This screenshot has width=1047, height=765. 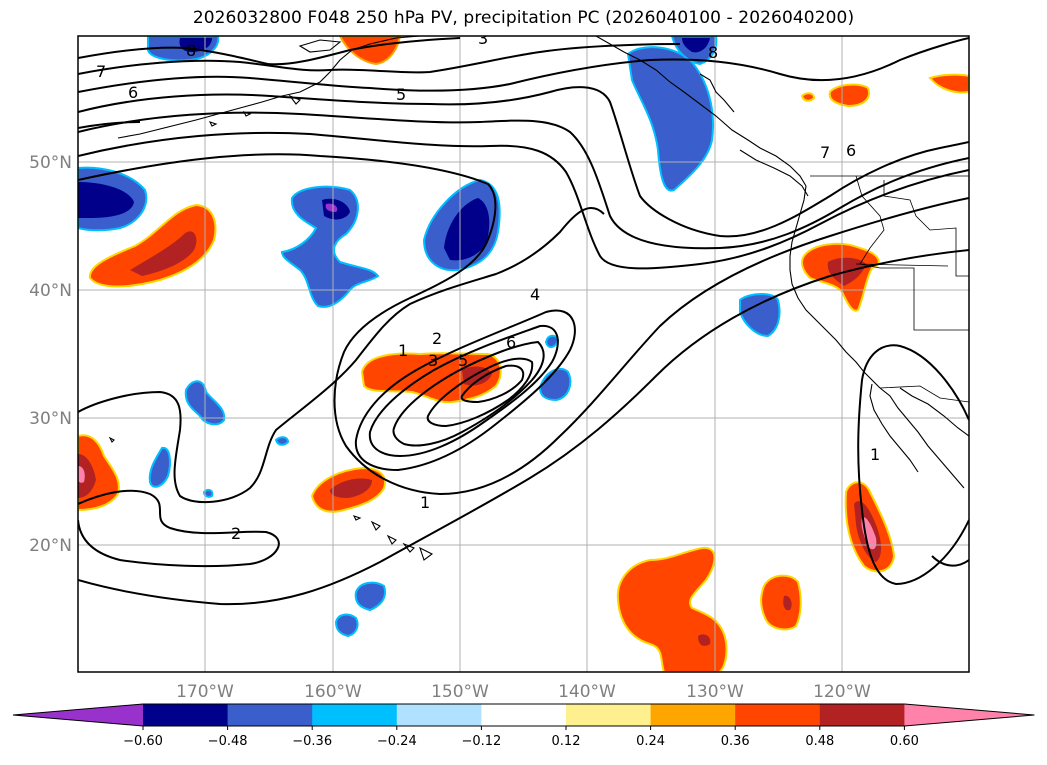 What do you see at coordinates (333, 692) in the screenshot?
I see `lon-label: 160°W` at bounding box center [333, 692].